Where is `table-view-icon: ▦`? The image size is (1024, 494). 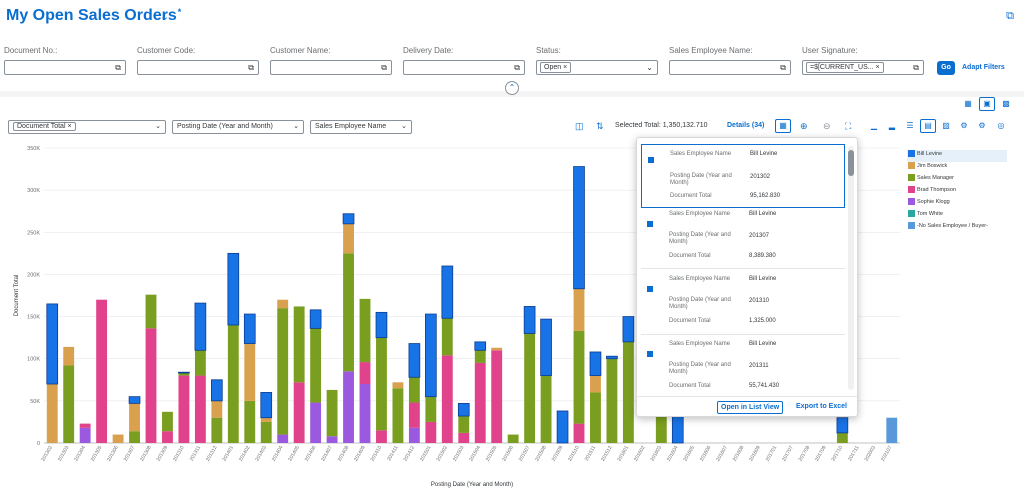 table-view-icon: ▦ is located at coordinates (968, 103).